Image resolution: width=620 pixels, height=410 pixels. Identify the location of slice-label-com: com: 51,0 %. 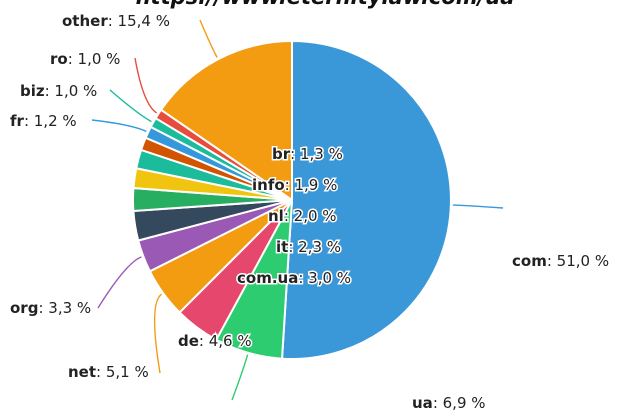
(560, 261).